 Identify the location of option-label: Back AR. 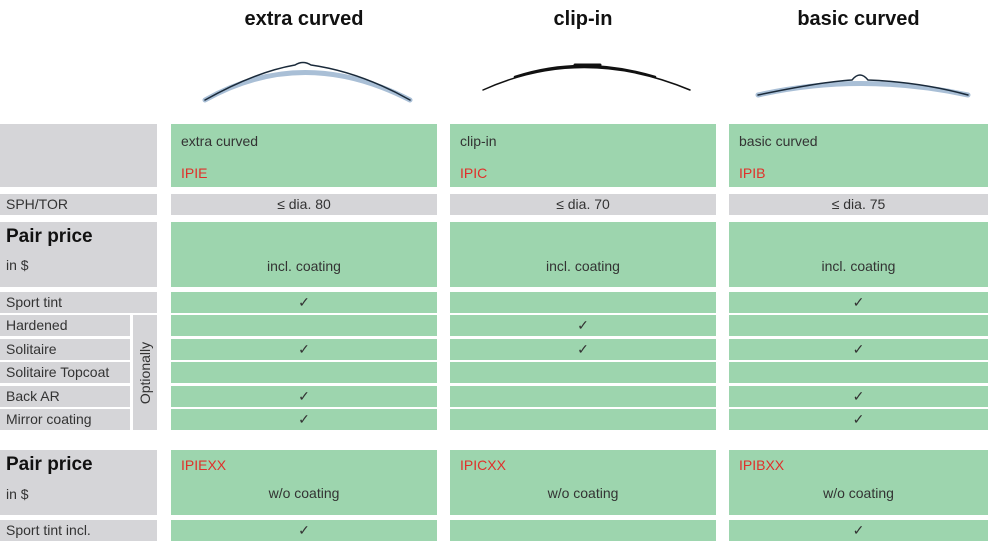
(65, 396).